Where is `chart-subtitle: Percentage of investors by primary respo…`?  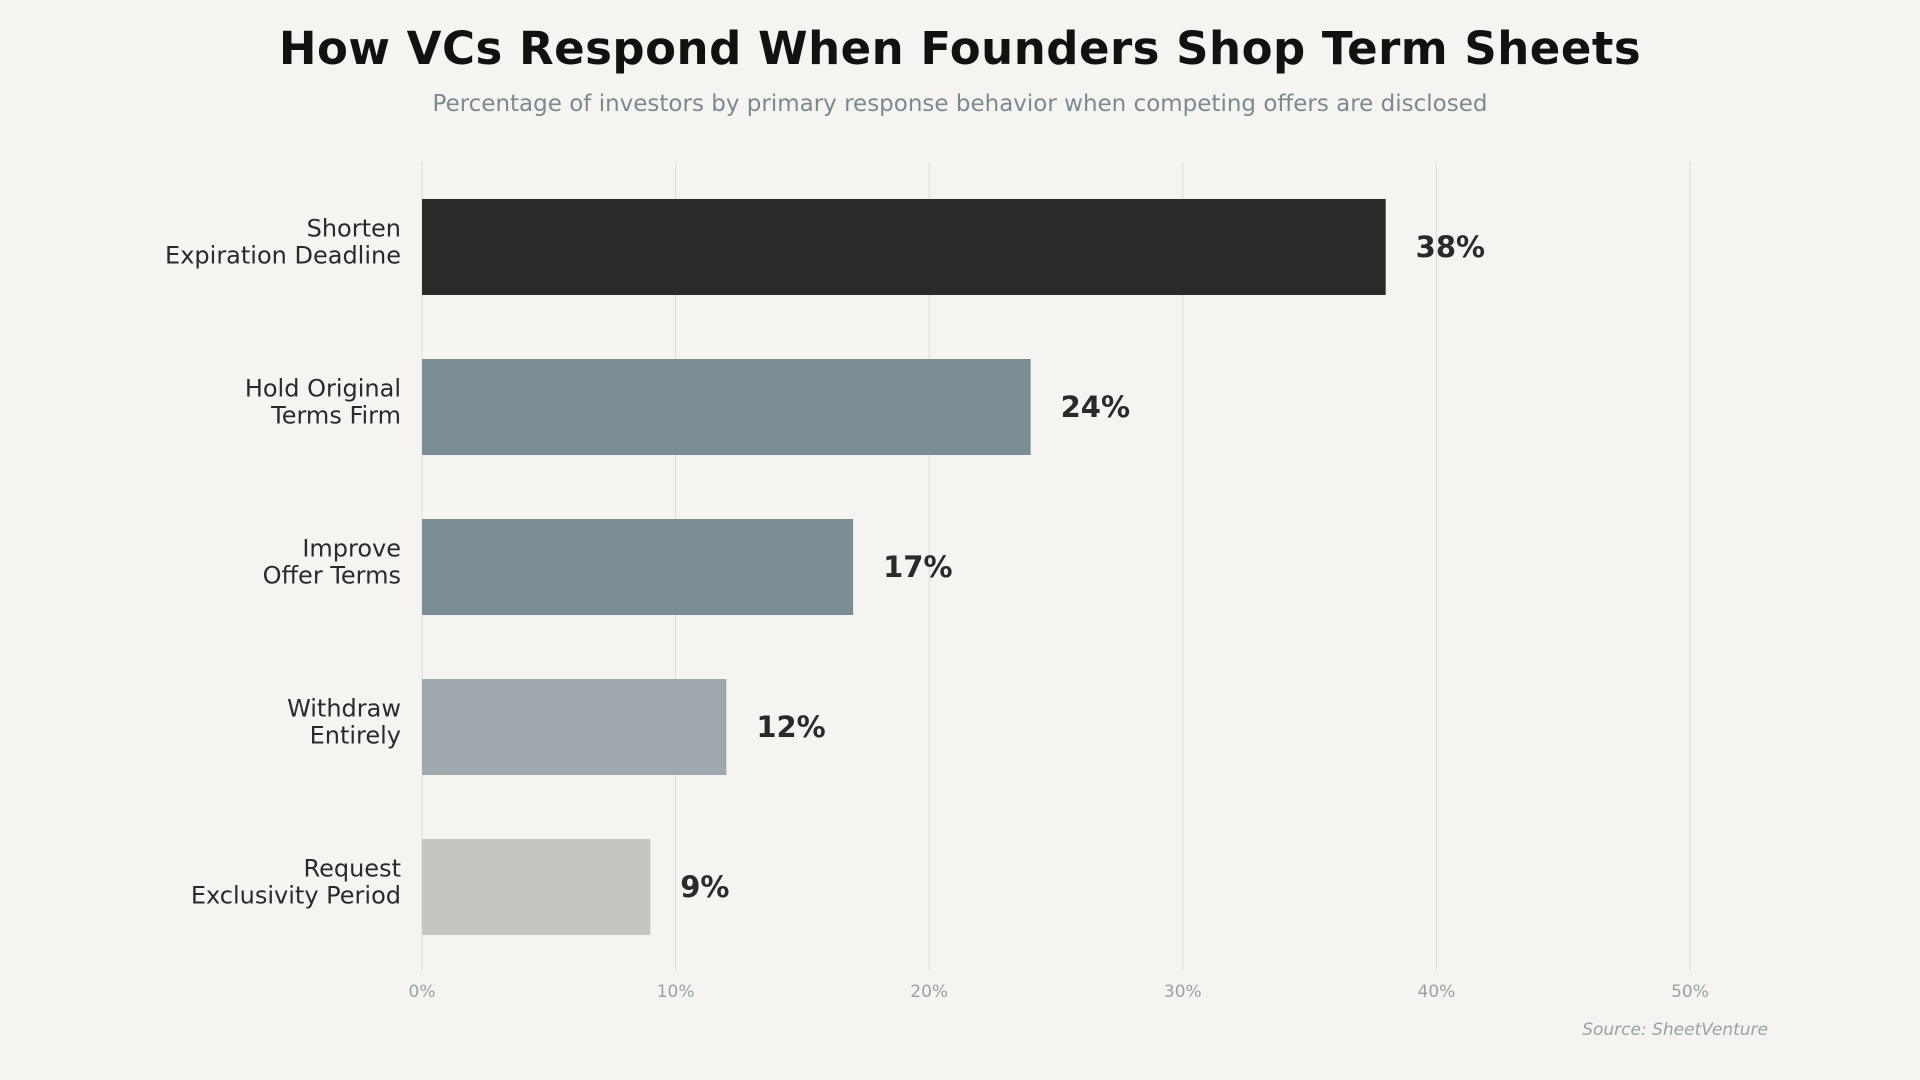
chart-subtitle: Percentage of investors by primary respo… is located at coordinates (960, 104).